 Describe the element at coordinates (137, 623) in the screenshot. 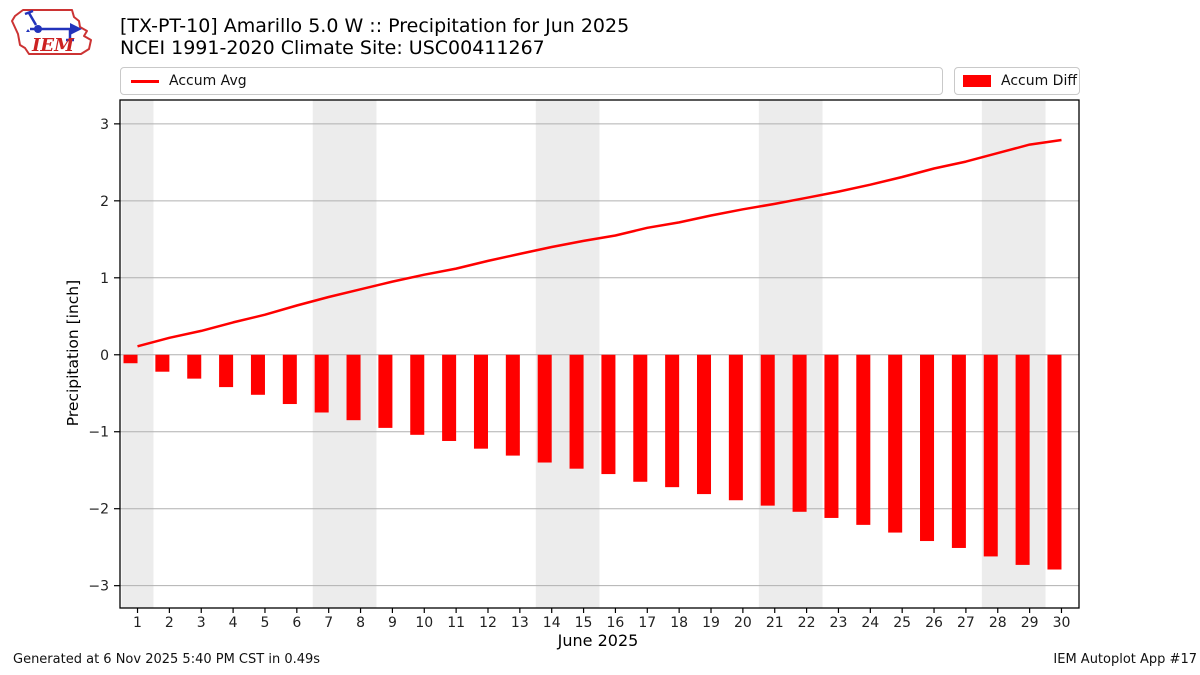

I see `x-tick-label: 1` at that location.